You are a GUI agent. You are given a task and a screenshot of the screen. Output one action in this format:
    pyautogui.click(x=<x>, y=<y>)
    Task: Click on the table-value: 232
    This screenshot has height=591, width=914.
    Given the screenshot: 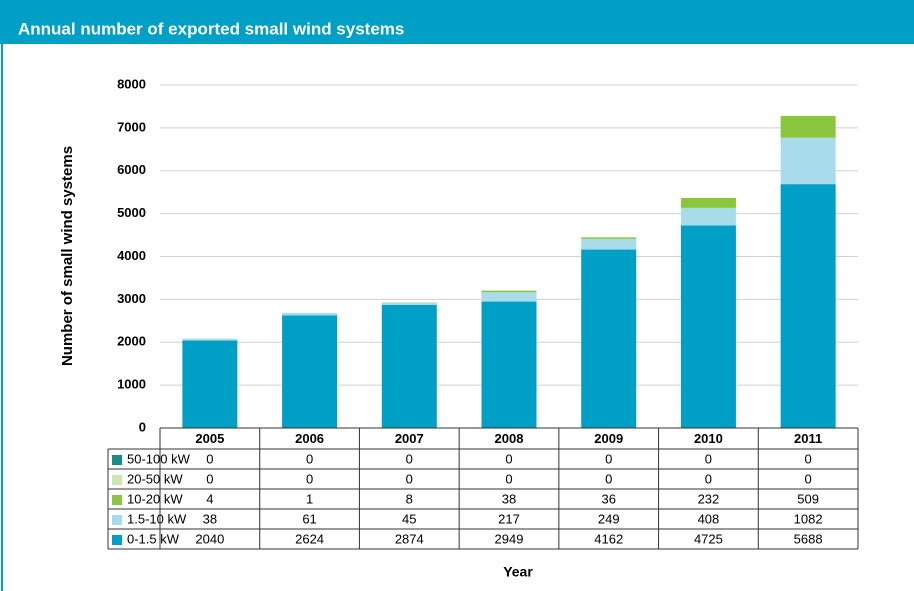 What is the action you would take?
    pyautogui.click(x=709, y=498)
    